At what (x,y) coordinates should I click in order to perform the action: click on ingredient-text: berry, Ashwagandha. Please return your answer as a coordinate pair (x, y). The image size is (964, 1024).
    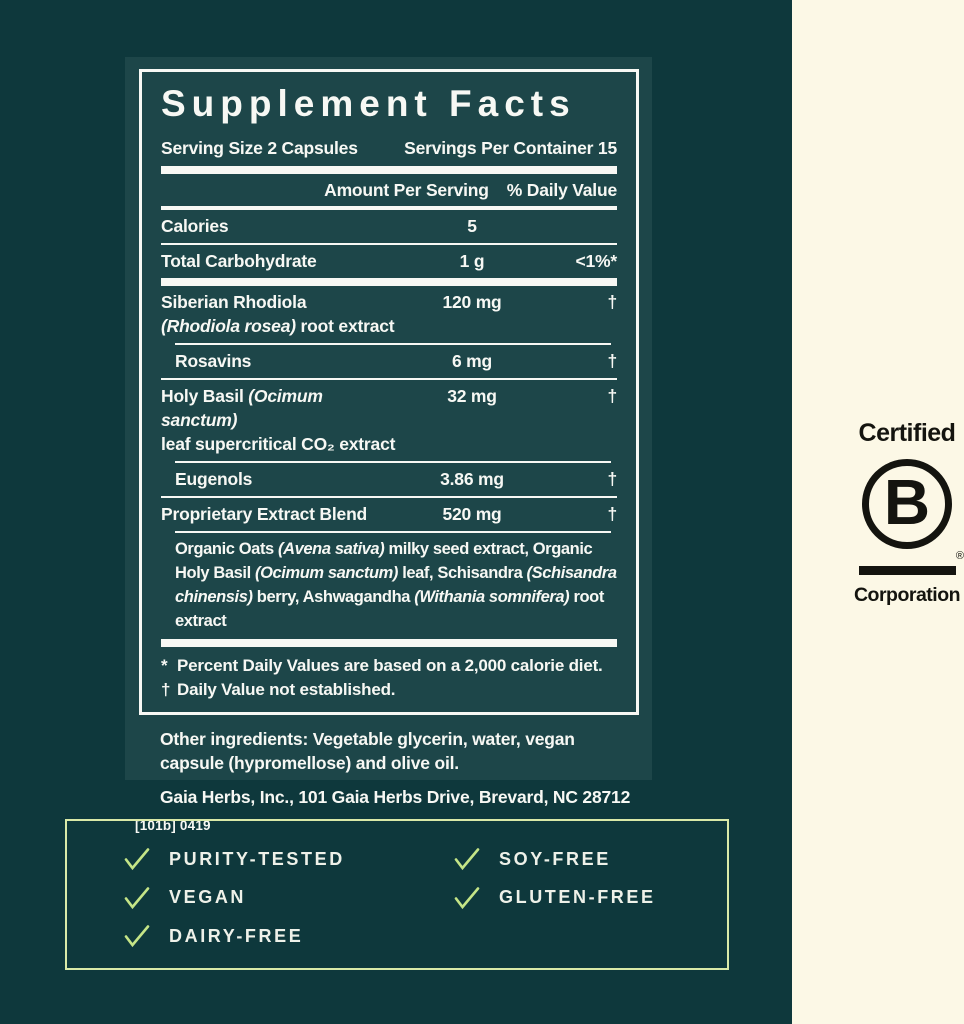
    Looking at the image, I should click on (333, 597).